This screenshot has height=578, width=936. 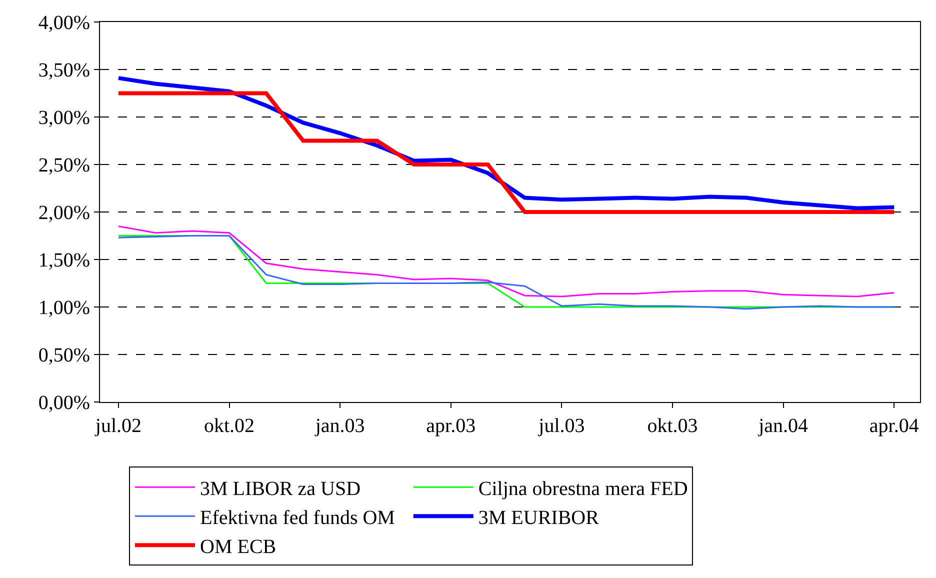 What do you see at coordinates (64, 213) in the screenshot?
I see `y-tick-label: 2,00%` at bounding box center [64, 213].